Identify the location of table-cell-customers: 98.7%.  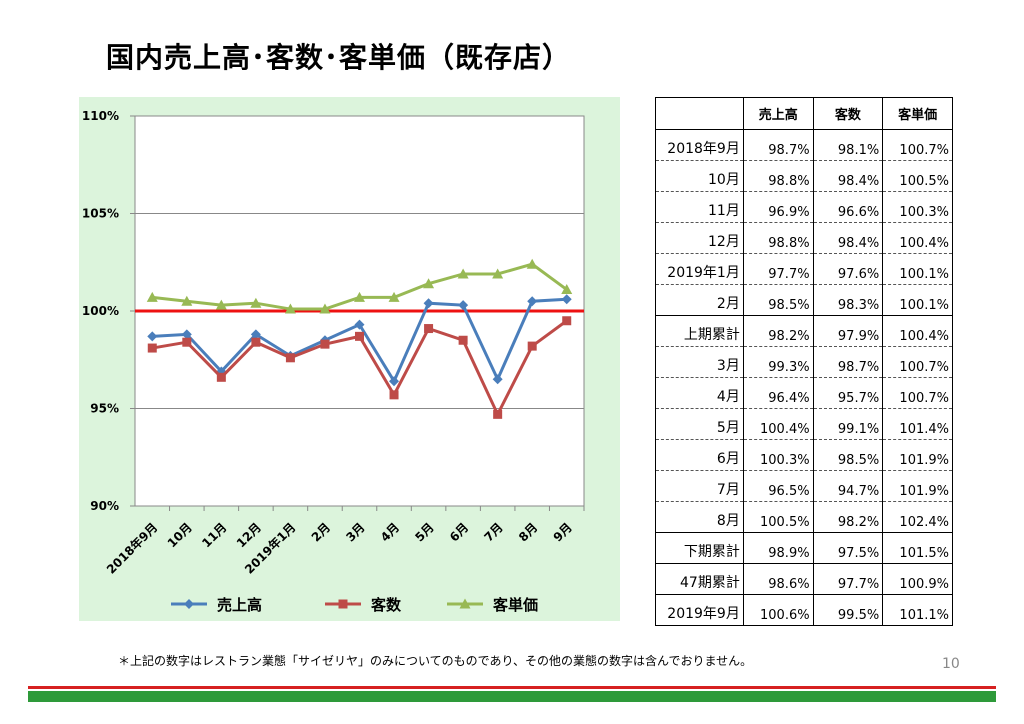
(848, 362).